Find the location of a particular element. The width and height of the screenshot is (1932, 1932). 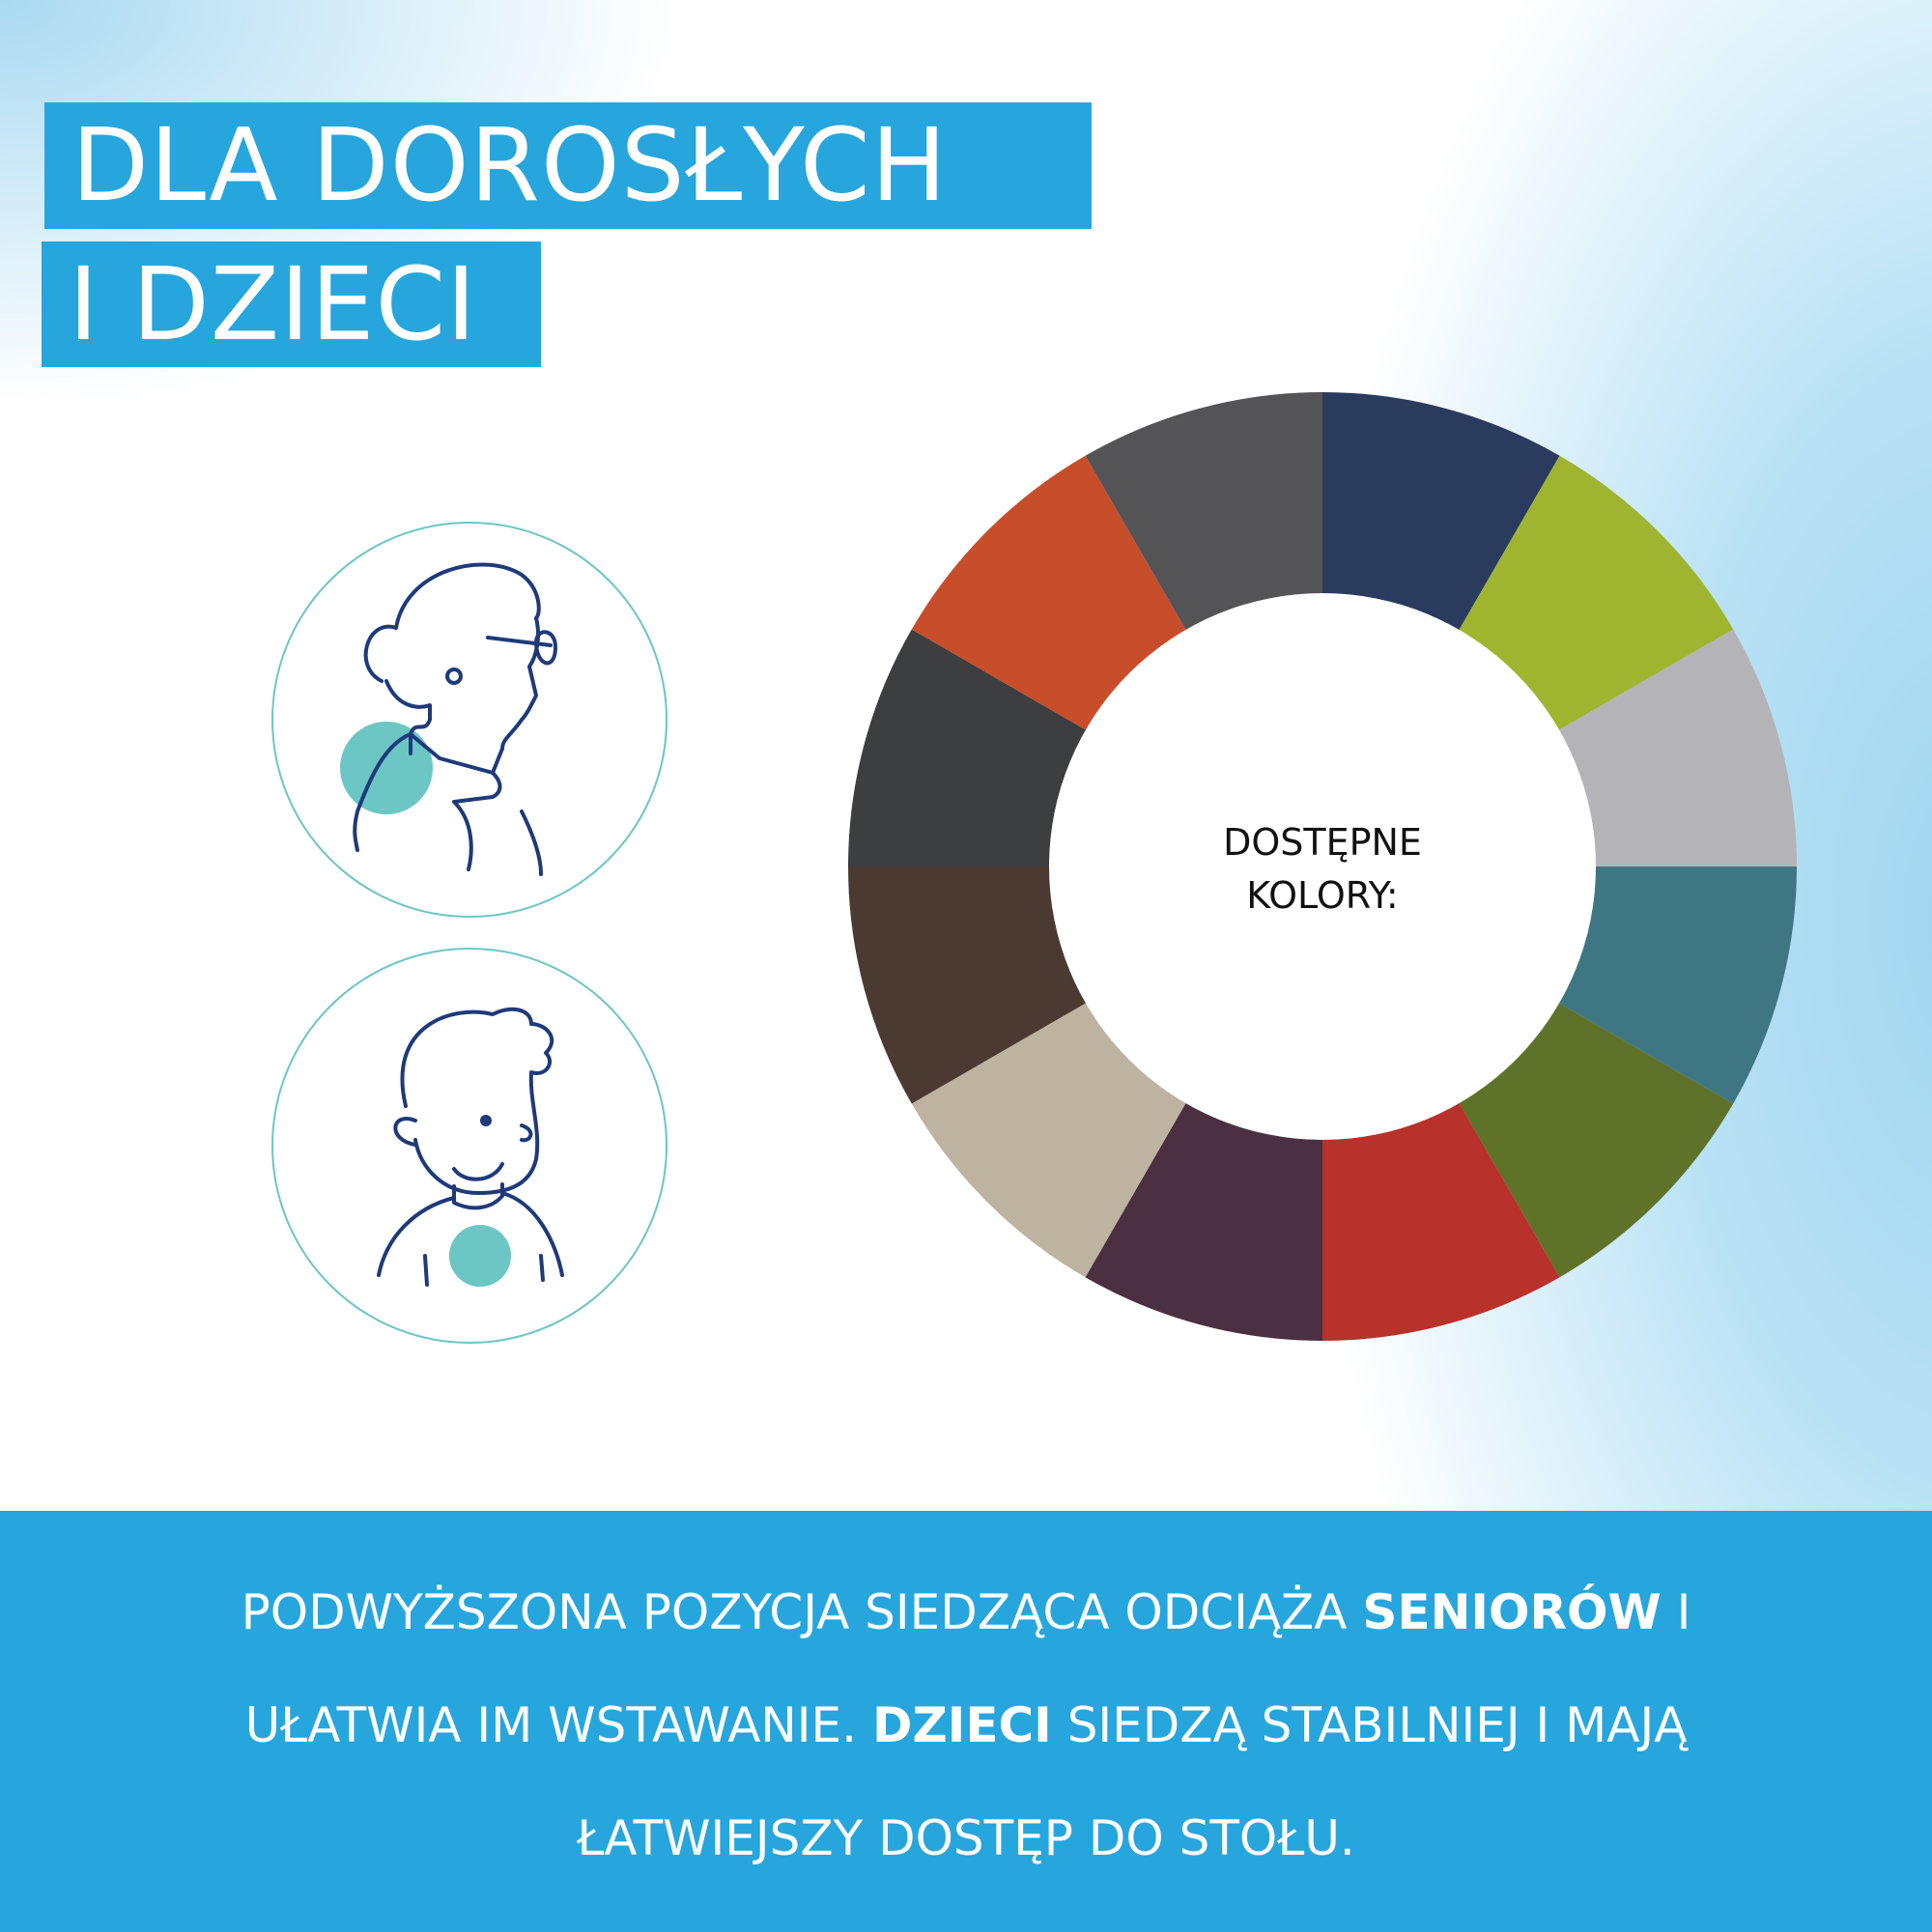

wheel-label: KOLORY: is located at coordinates (1322, 895).